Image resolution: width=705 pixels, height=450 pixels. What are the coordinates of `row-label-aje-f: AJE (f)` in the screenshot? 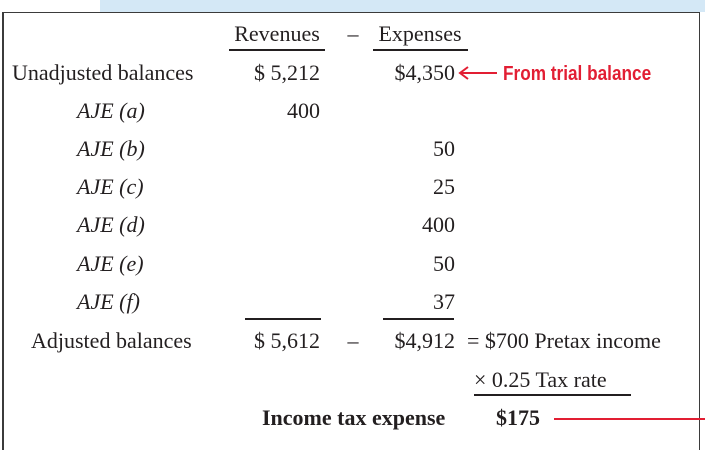 It's located at (108, 301).